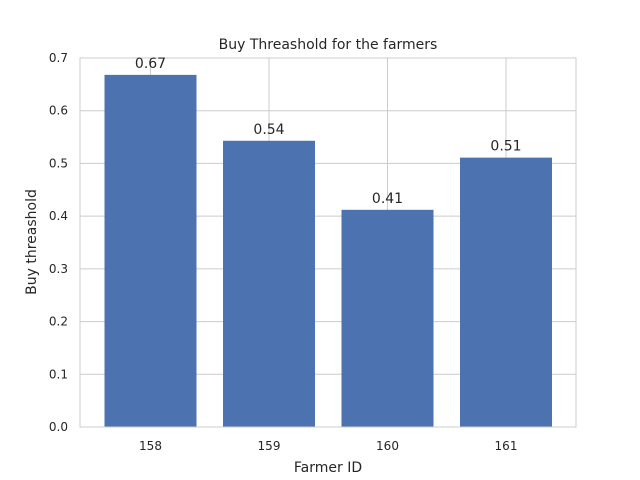 Image resolution: width=640 pixels, height=480 pixels. I want to click on value-label: 0.54, so click(268, 130).